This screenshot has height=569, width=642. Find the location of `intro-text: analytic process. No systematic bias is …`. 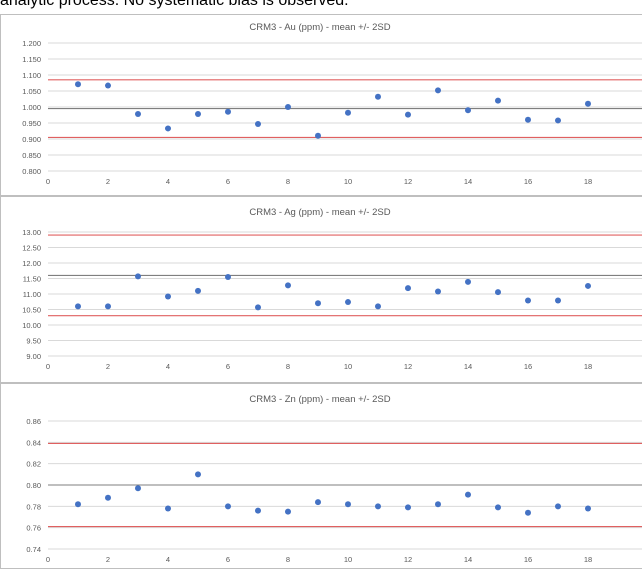

intro-text: analytic process. No systematic bias is … is located at coordinates (174, 4).